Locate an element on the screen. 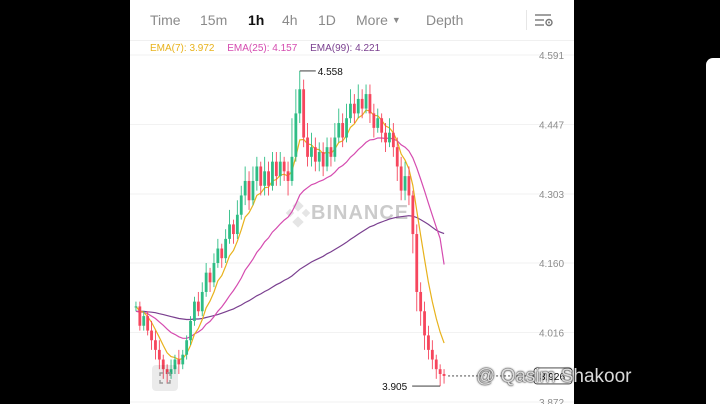 Image resolution: width=720 pixels, height=404 pixels. tab-1d: 1D is located at coordinates (327, 20).